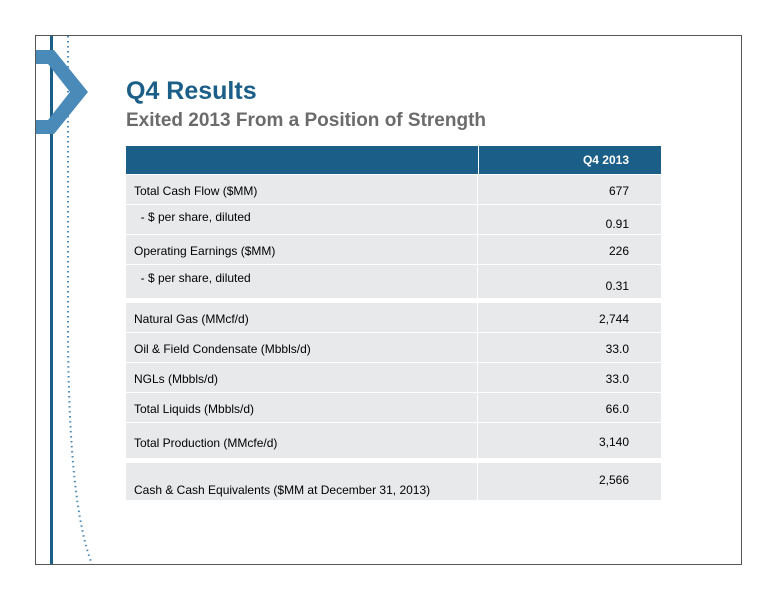  Describe the element at coordinates (191, 91) in the screenshot. I see `page-title: Q4 Results` at that location.